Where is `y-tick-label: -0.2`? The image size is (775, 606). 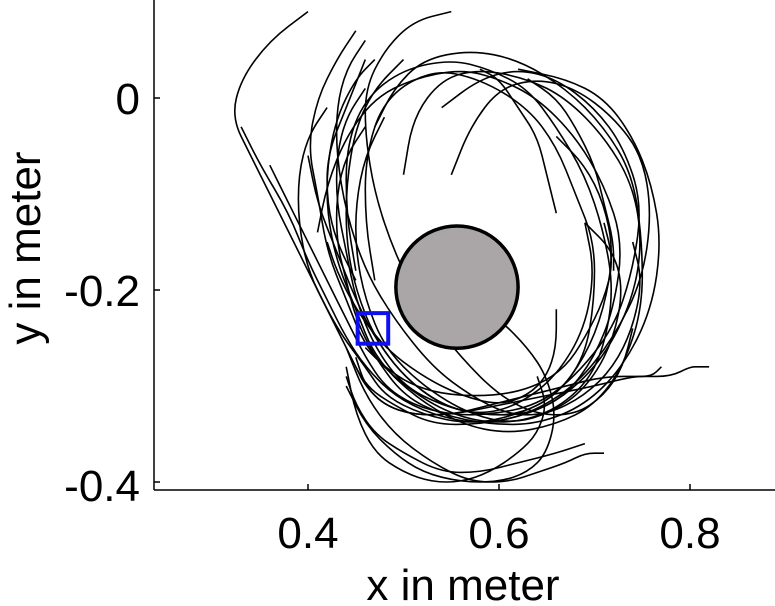 y-tick-label: -0.2 is located at coordinates (102, 291).